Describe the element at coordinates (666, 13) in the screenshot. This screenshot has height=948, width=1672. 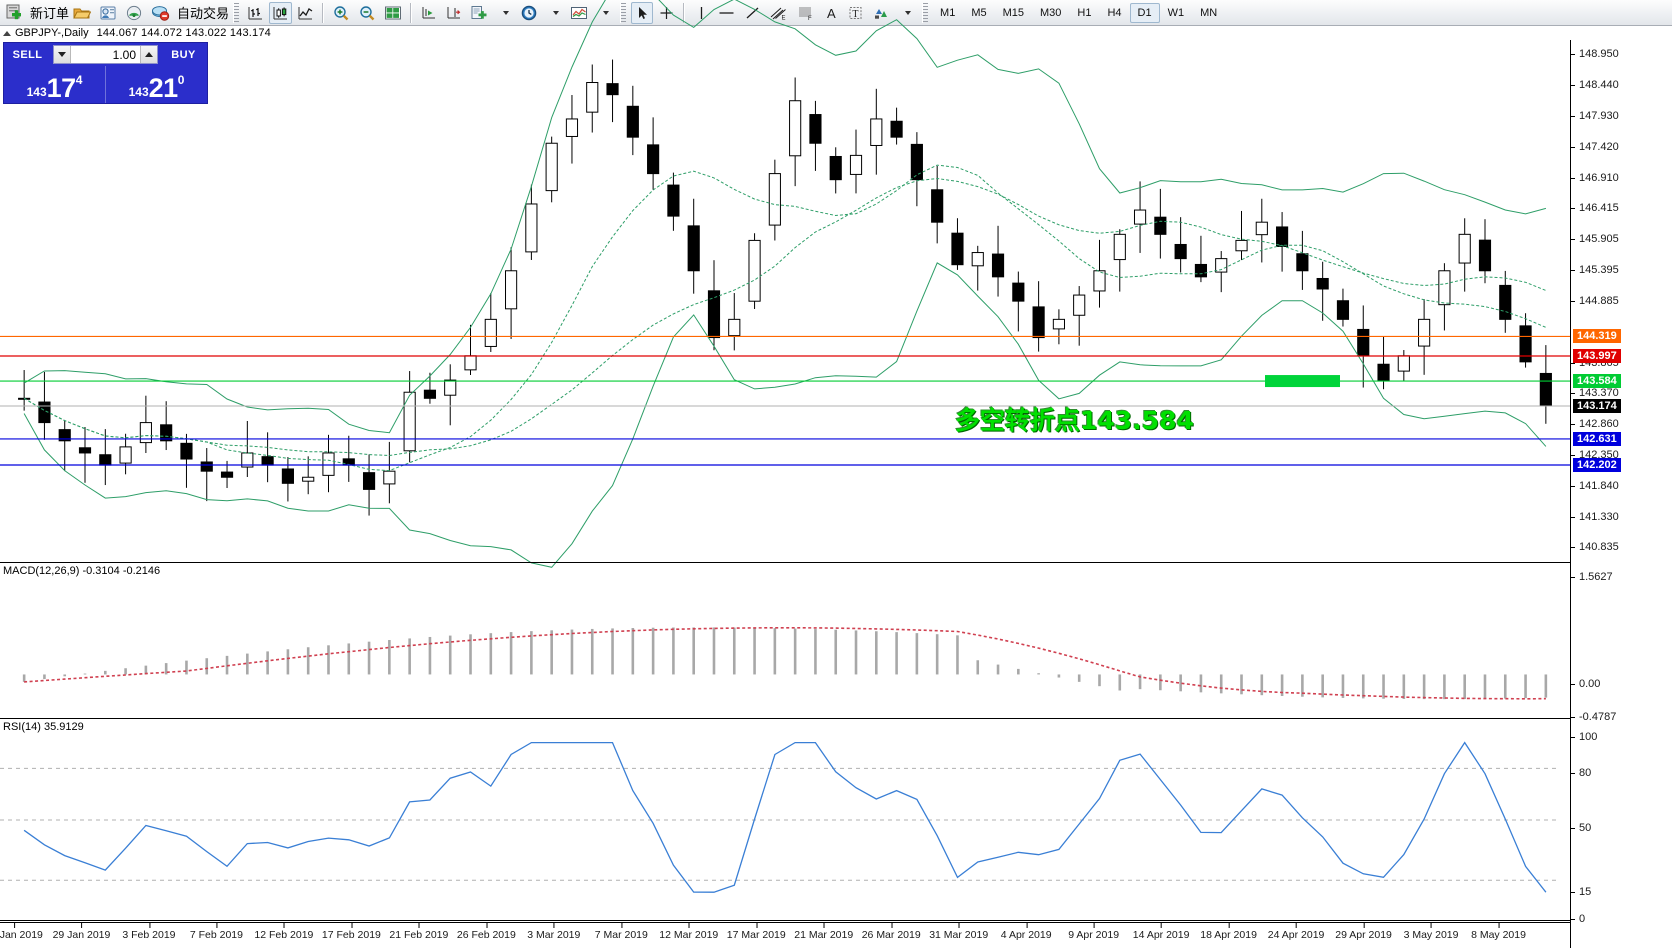
I see `crosshair-icon` at that location.